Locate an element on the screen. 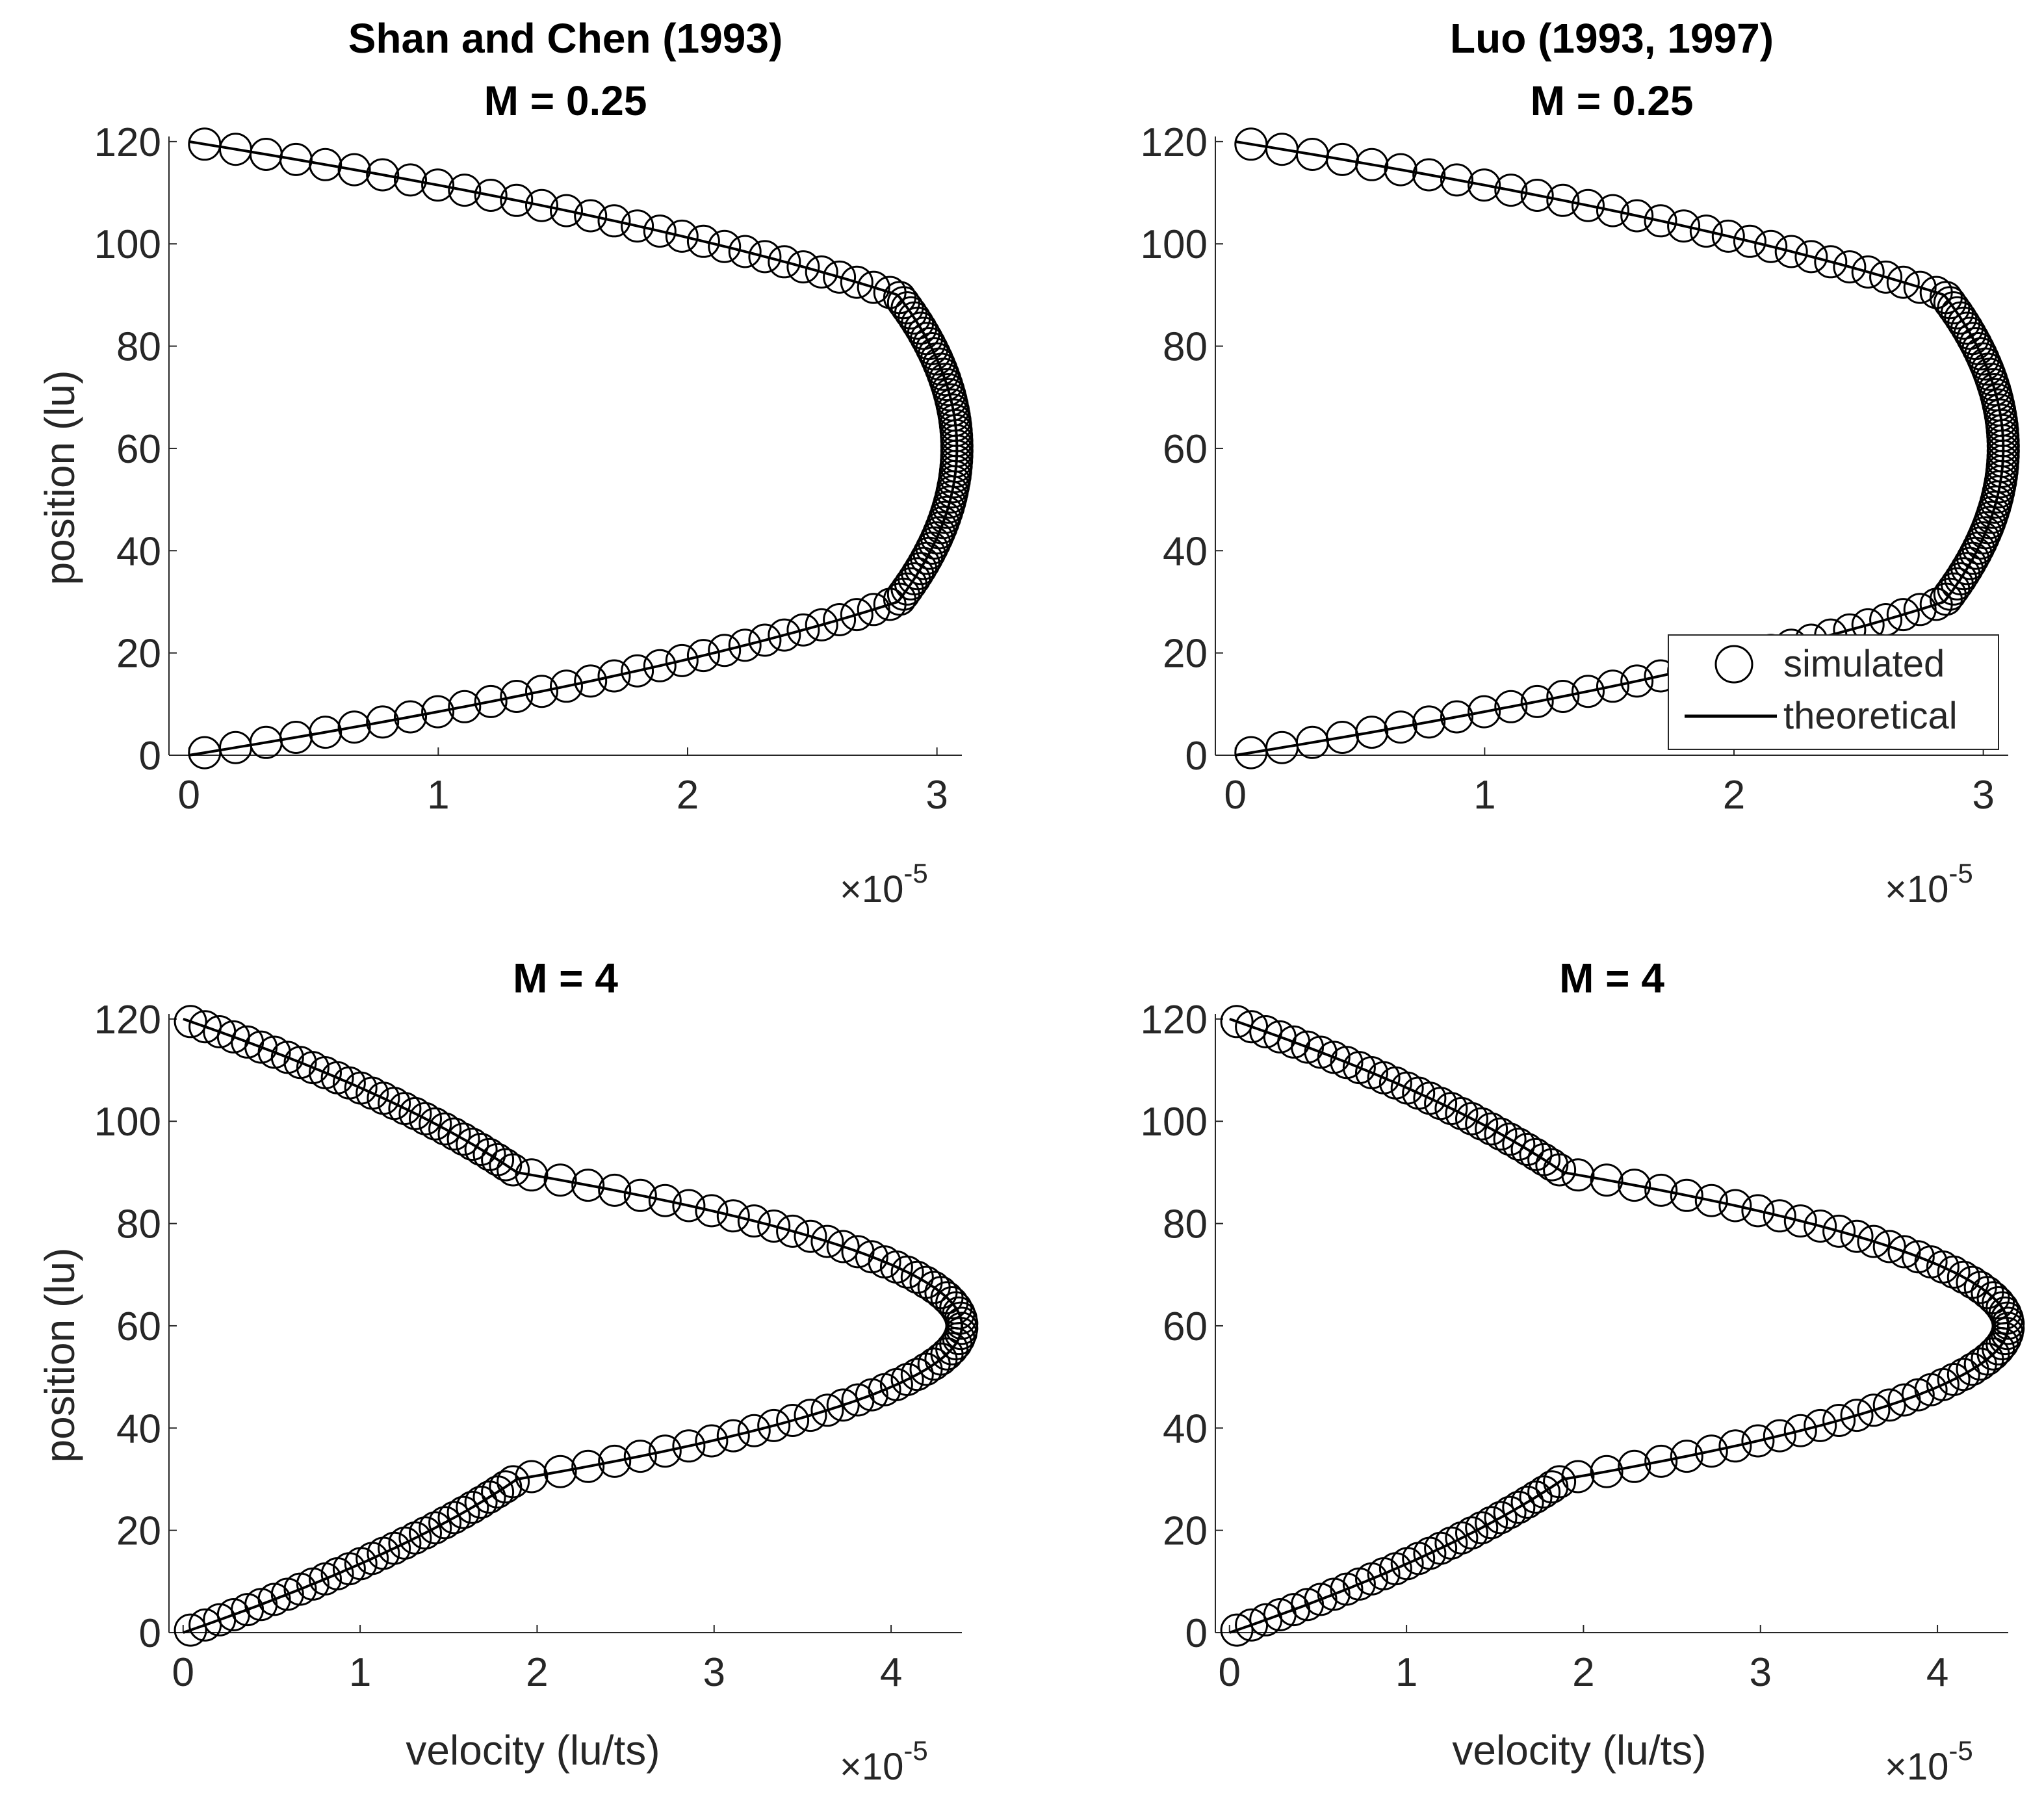 The image size is (2044, 1799). legend-label: theoretical is located at coordinates (1870, 716).